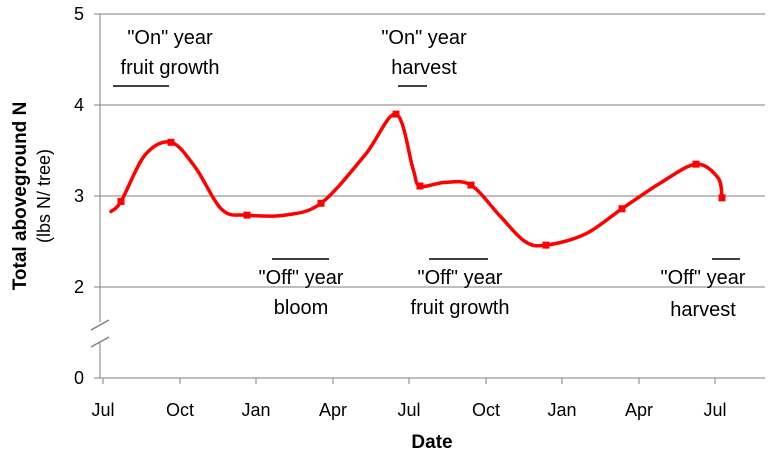 The width and height of the screenshot is (780, 458). What do you see at coordinates (79, 105) in the screenshot?
I see `y-tick-label: 4` at bounding box center [79, 105].